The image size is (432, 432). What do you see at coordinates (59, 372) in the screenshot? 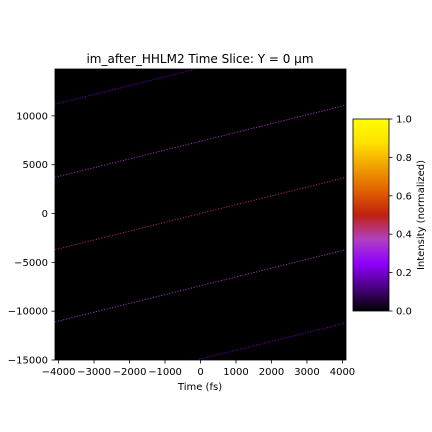
I see `x-tick-label: −4000` at bounding box center [59, 372].